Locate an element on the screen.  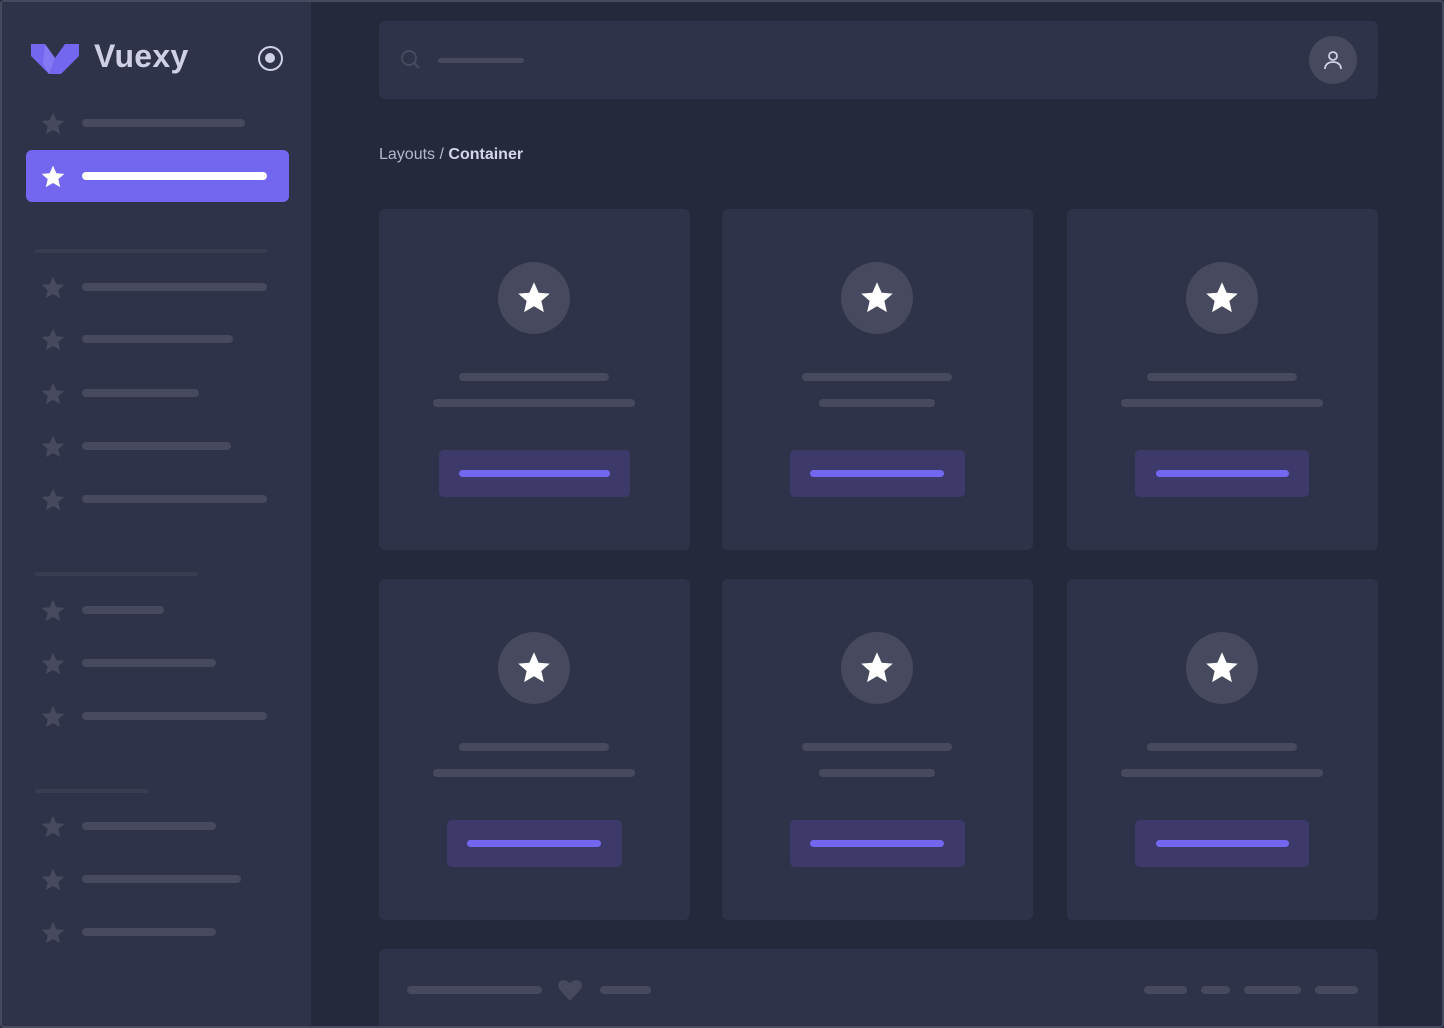
user-icon is located at coordinates (1333, 60).